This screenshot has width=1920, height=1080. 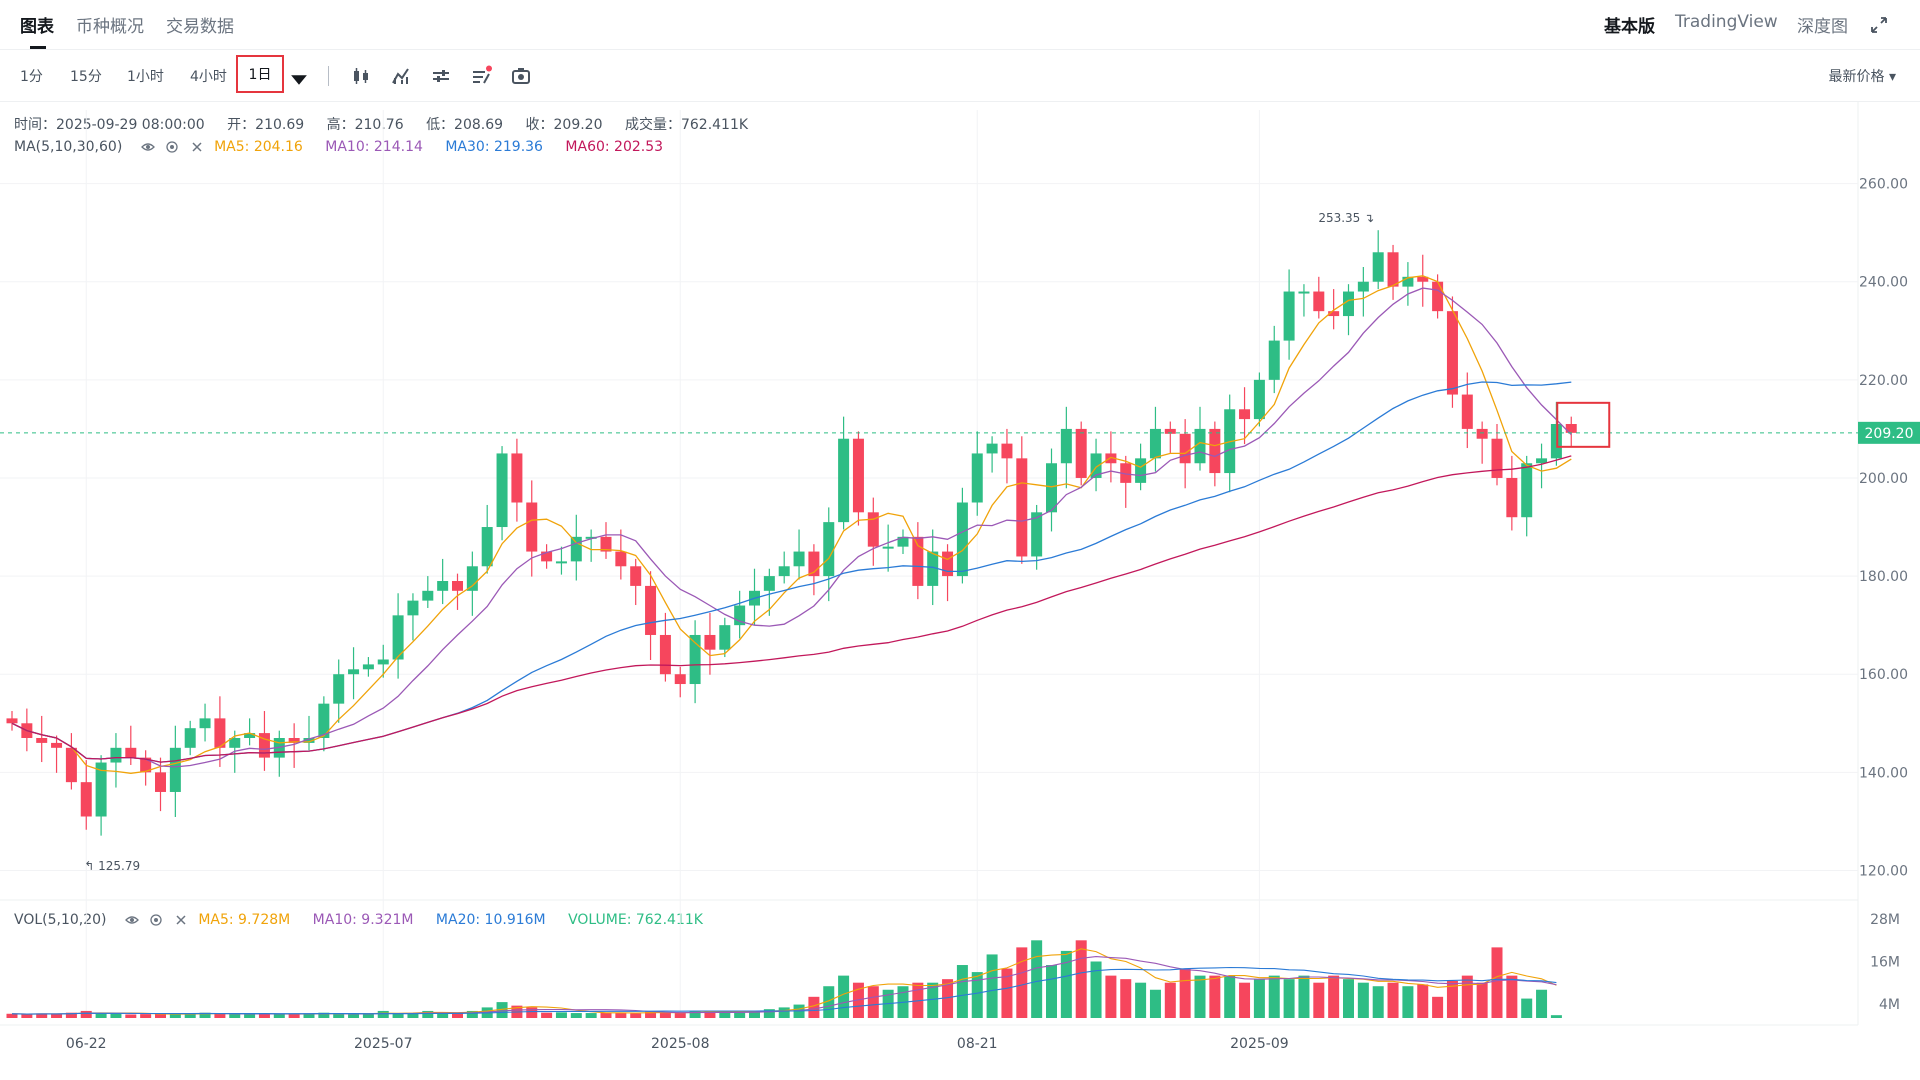 What do you see at coordinates (258, 147) in the screenshot?
I see `ma5-value: MA5: 204.16` at bounding box center [258, 147].